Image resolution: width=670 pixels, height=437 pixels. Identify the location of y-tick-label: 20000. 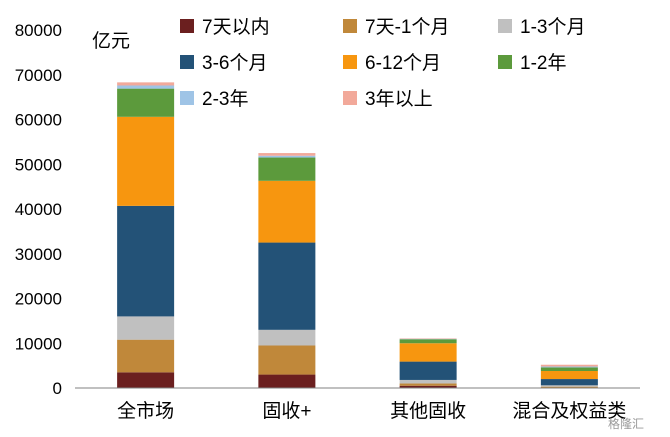
(38, 299).